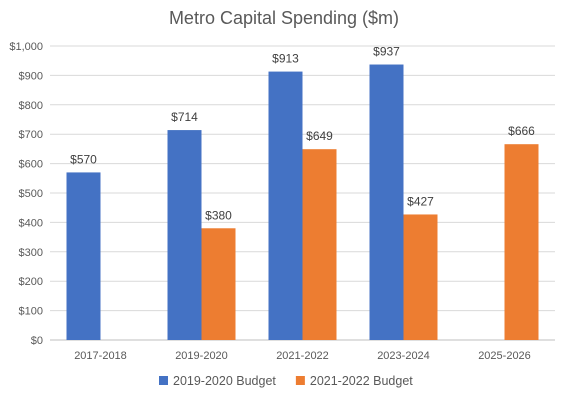 The image size is (569, 403). What do you see at coordinates (521, 131) in the screenshot?
I see `data-label: $666` at bounding box center [521, 131].